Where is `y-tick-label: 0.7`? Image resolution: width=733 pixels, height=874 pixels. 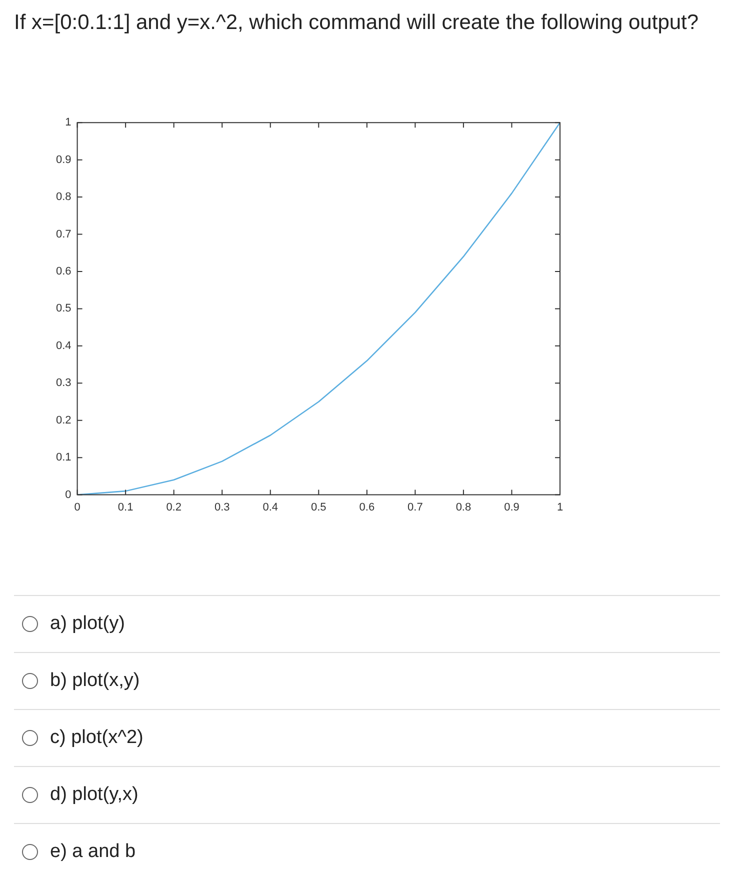
y-tick-label: 0.7 is located at coordinates (64, 234).